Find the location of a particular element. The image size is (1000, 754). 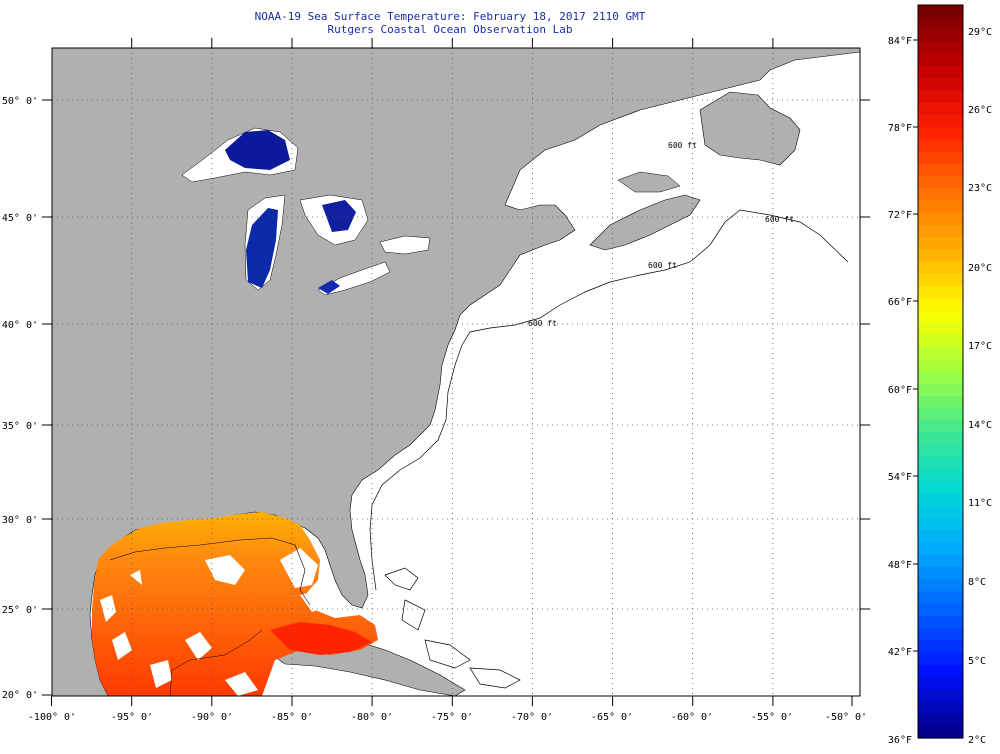

depth-contour-gulf-south is located at coordinates (216, 662).